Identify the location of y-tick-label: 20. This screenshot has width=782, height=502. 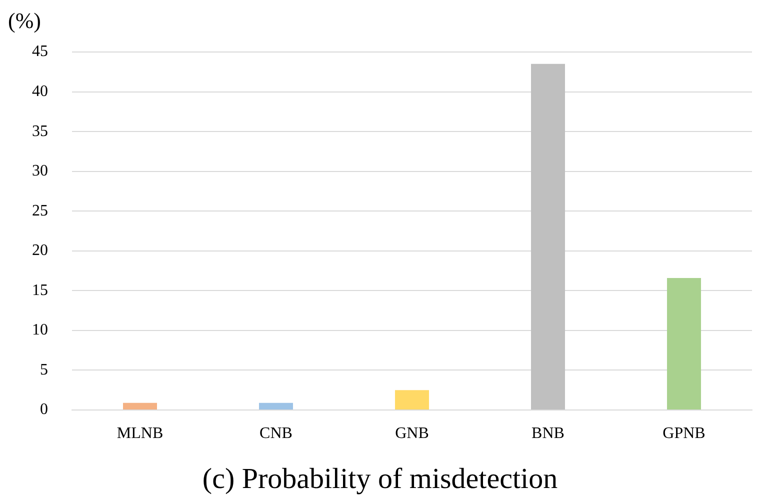
(40, 251).